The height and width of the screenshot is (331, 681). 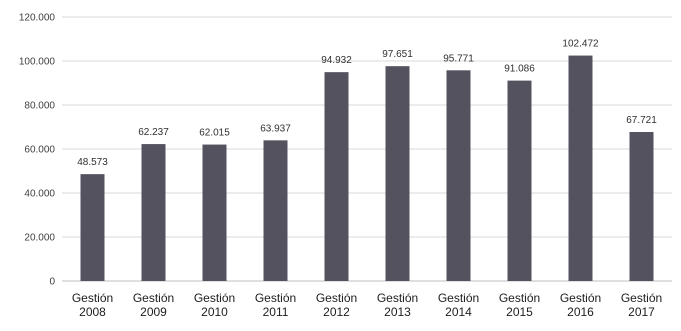 I want to click on data-label: 48.573, so click(x=92, y=162).